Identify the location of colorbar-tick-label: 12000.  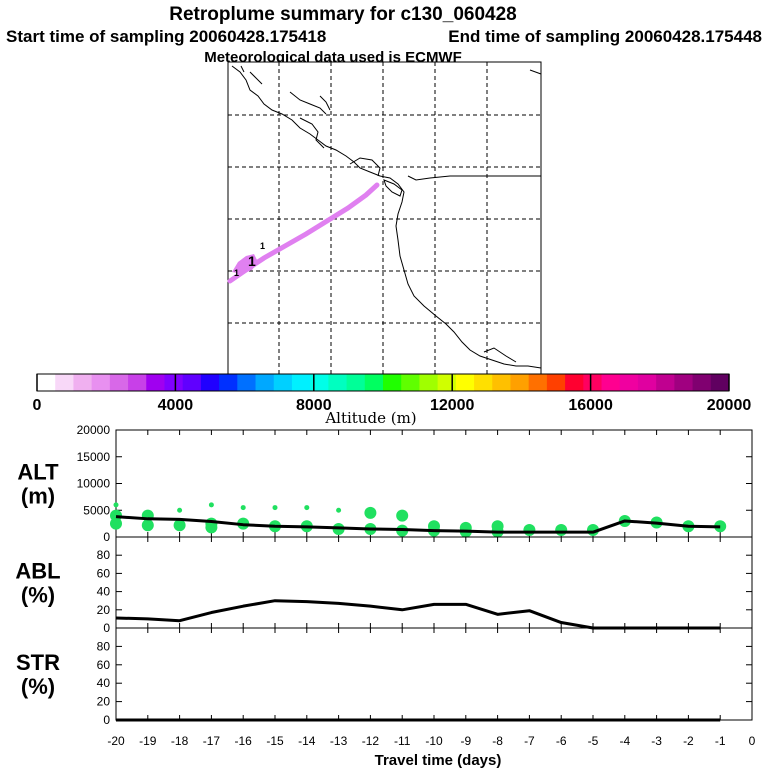
(452, 405).